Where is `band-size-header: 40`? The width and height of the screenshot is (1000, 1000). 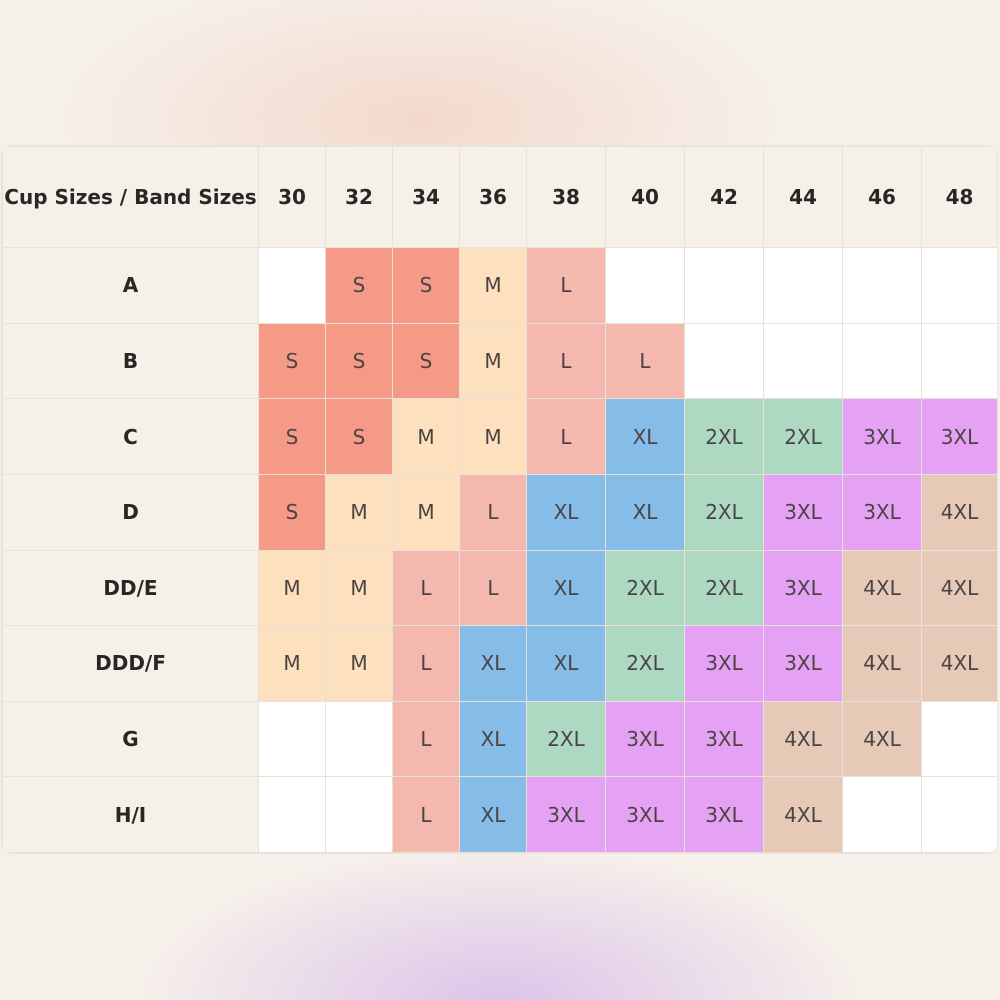
band-size-header: 40 is located at coordinates (645, 197).